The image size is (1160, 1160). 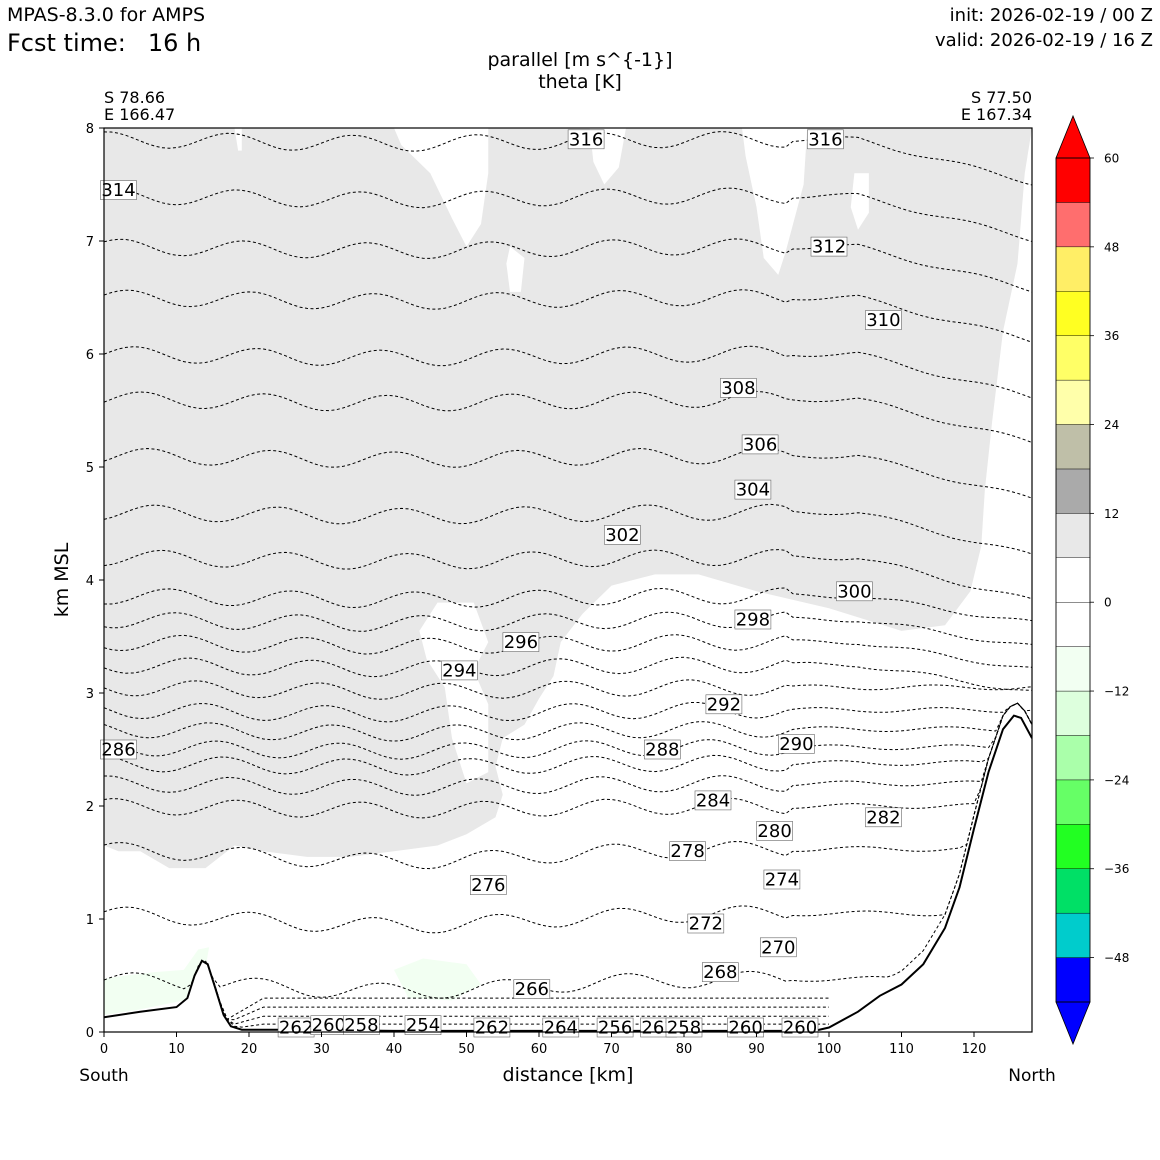 What do you see at coordinates (90, 581) in the screenshot?
I see `y-tick-label: 4` at bounding box center [90, 581].